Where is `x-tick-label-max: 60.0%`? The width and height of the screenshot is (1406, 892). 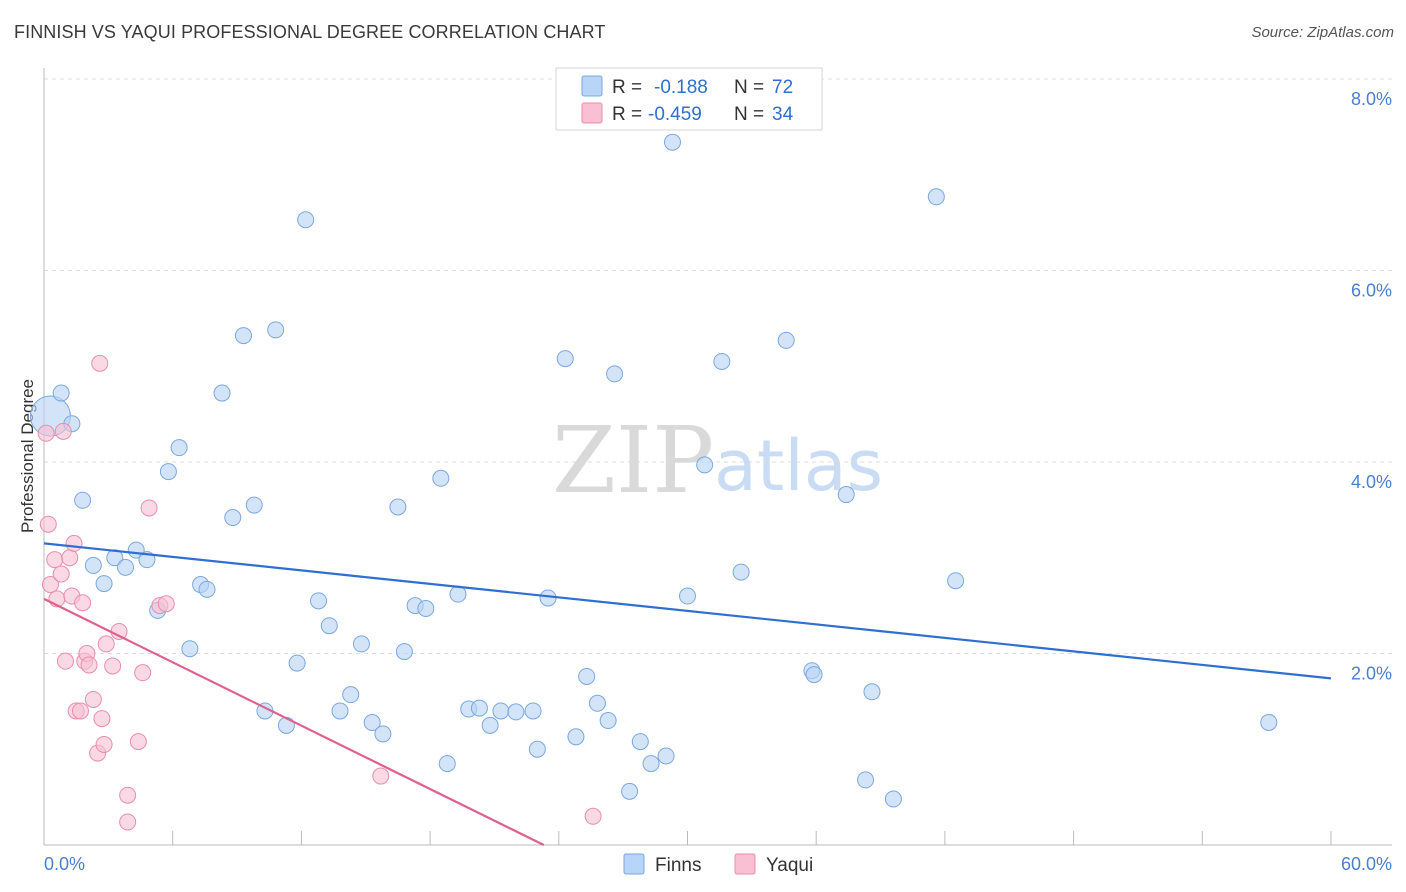
x-tick-label-max: 60.0% is located at coordinates (1366, 864).